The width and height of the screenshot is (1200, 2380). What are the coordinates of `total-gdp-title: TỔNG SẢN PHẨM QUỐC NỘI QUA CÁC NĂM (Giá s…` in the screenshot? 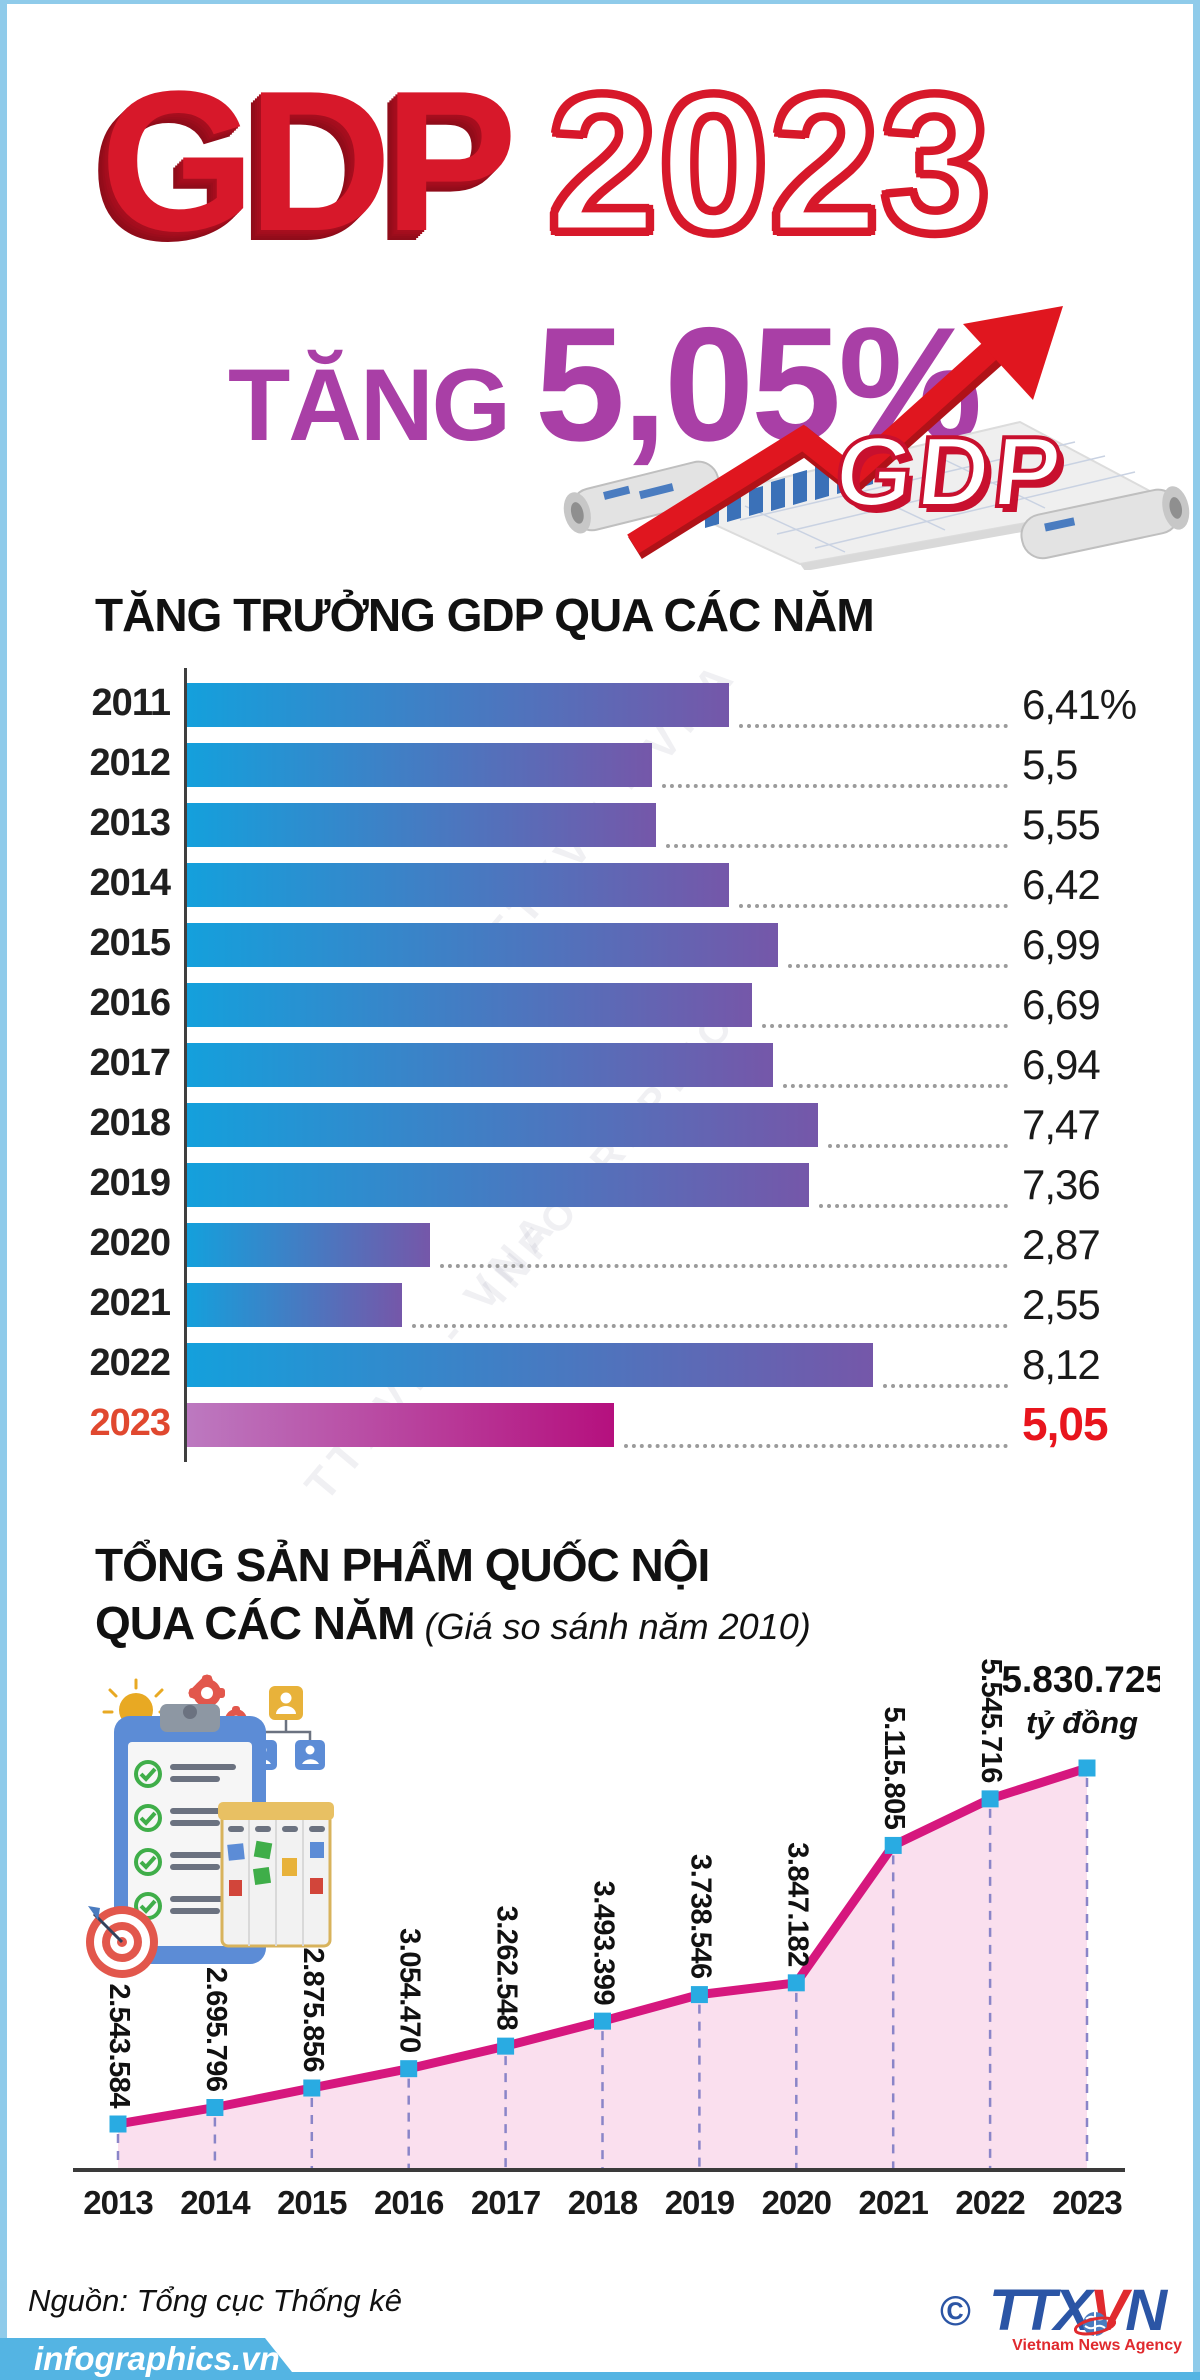 It's located at (453, 1596).